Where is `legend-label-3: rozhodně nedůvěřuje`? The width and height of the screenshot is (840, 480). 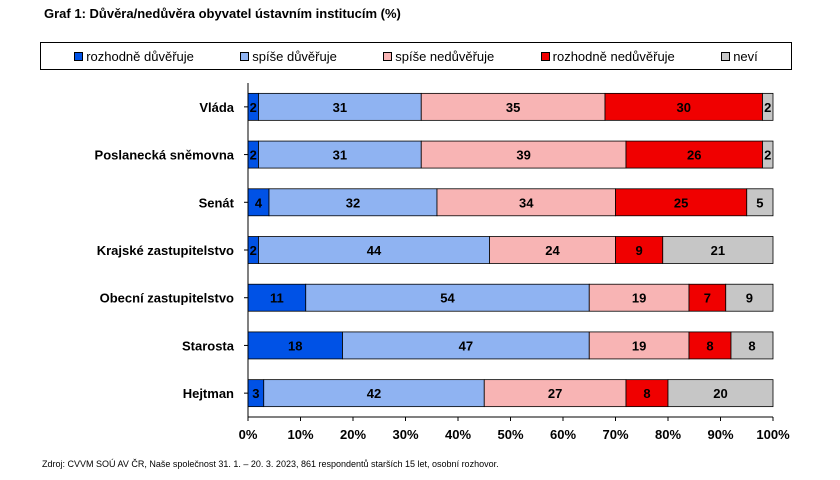 legend-label-3: rozhodně nedůvěřuje is located at coordinates (613, 56).